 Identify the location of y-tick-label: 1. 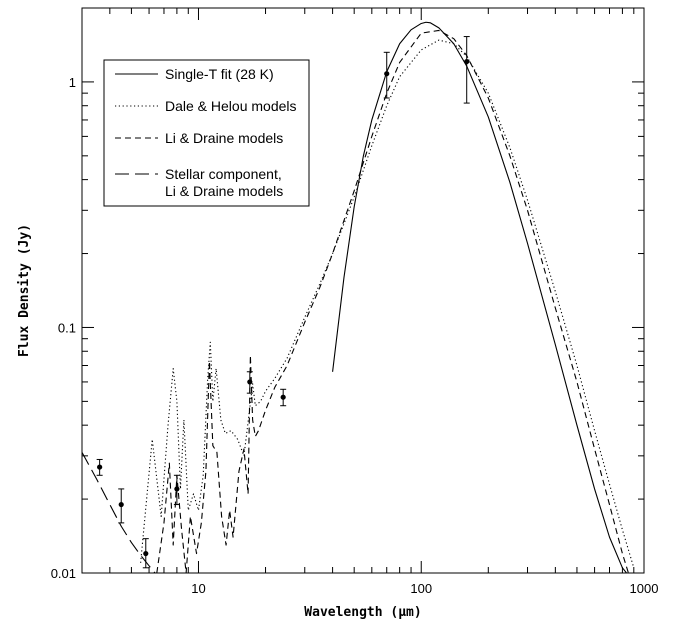
(72, 82).